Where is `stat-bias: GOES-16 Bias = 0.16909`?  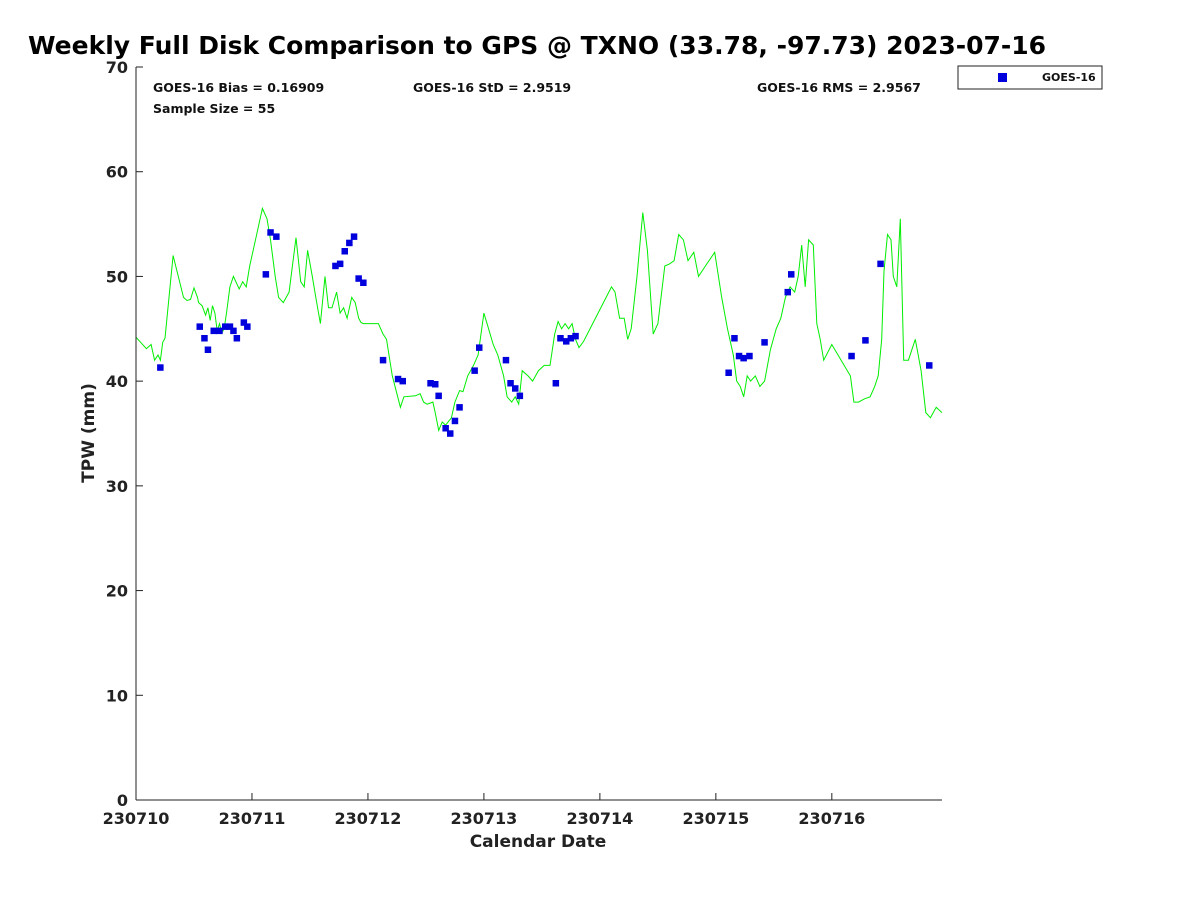 stat-bias: GOES-16 Bias = 0.16909 is located at coordinates (238, 87).